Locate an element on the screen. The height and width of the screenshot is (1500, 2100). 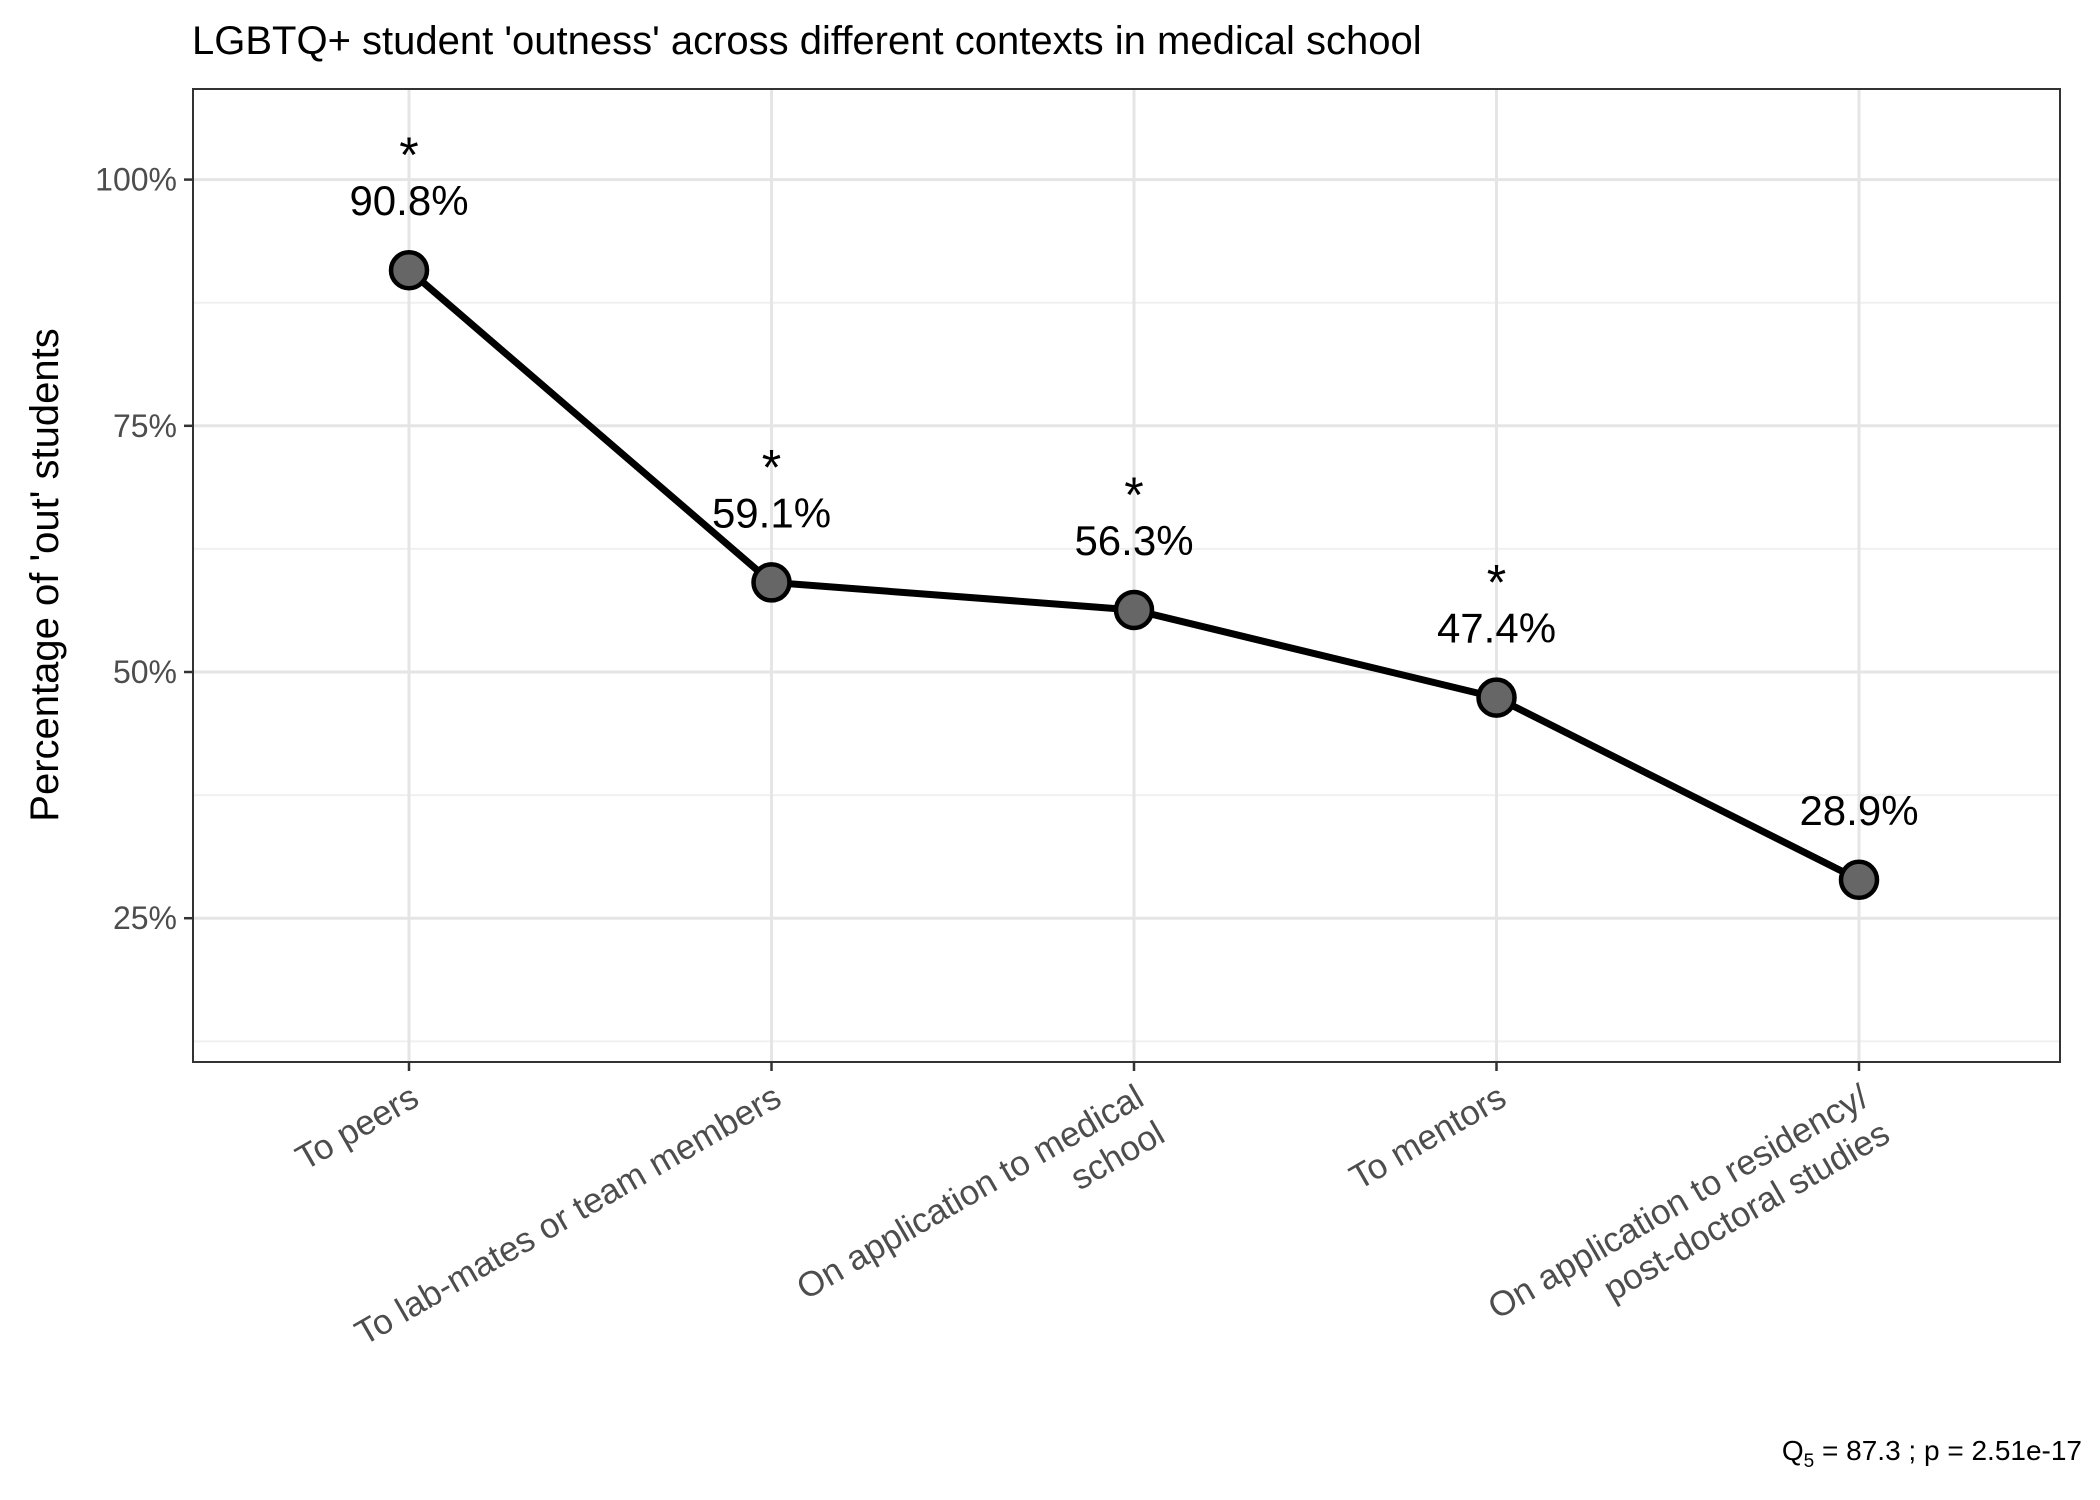
data-label: 28.9% is located at coordinates (1858, 810).